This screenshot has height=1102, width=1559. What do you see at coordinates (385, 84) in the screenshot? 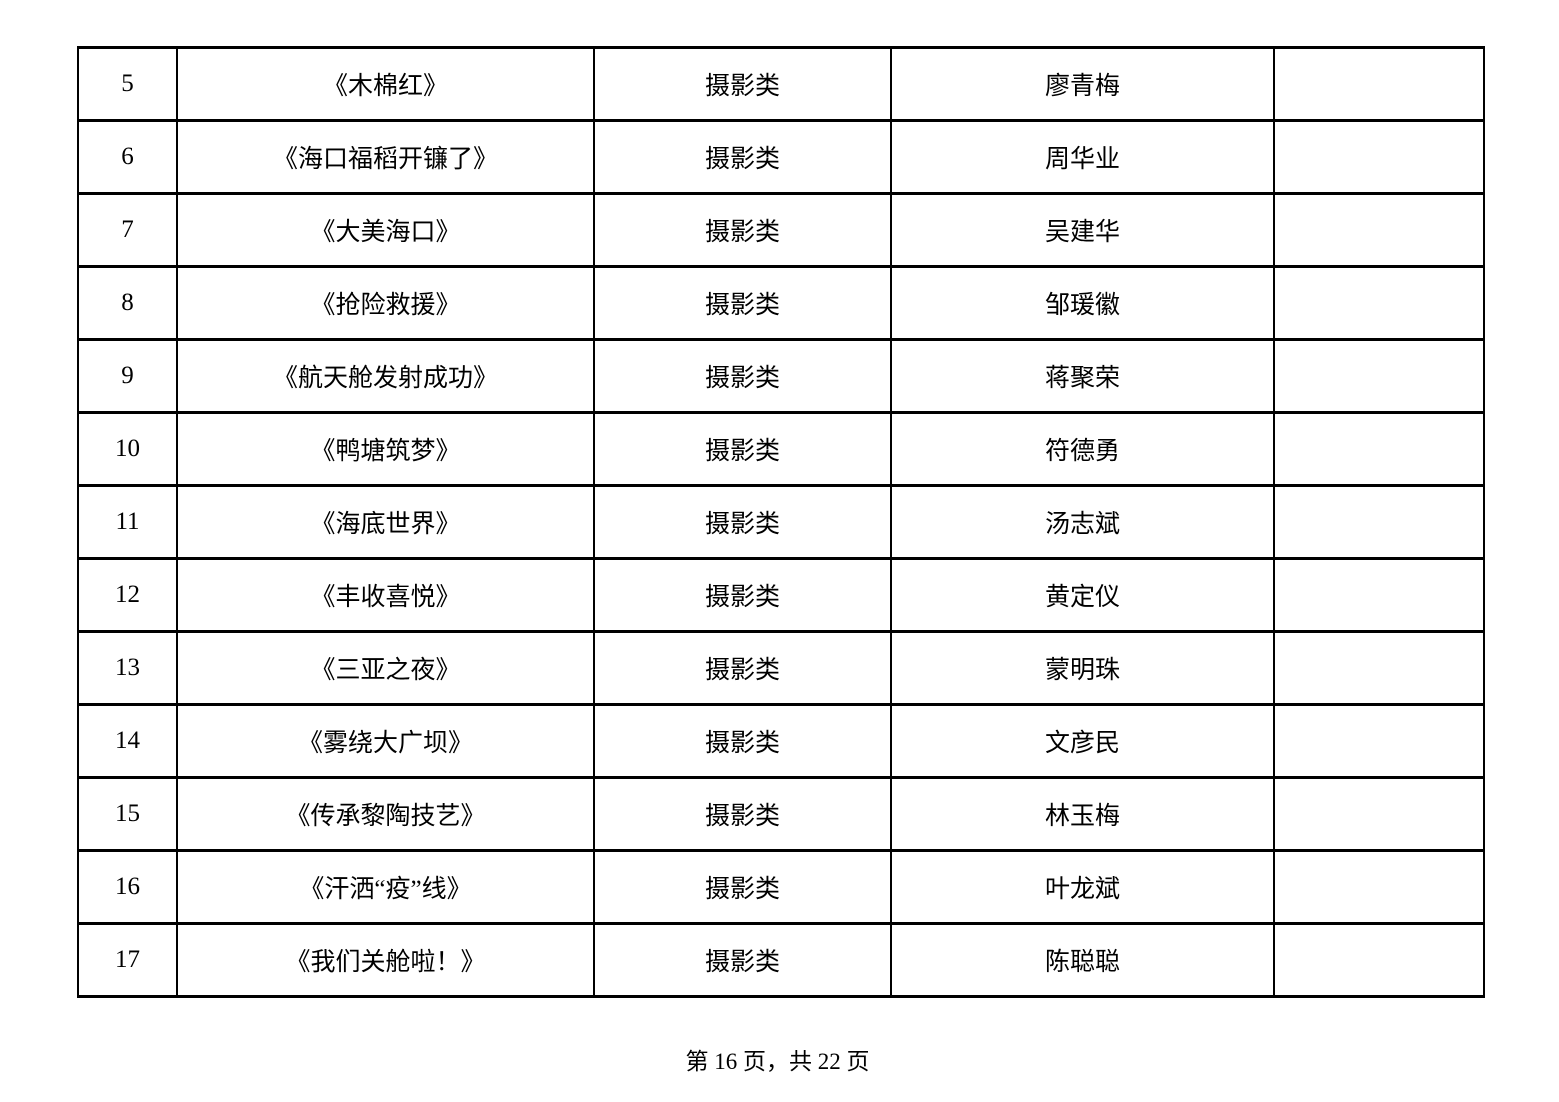
I see `cell-work-title: 《木棉红》` at bounding box center [385, 84].